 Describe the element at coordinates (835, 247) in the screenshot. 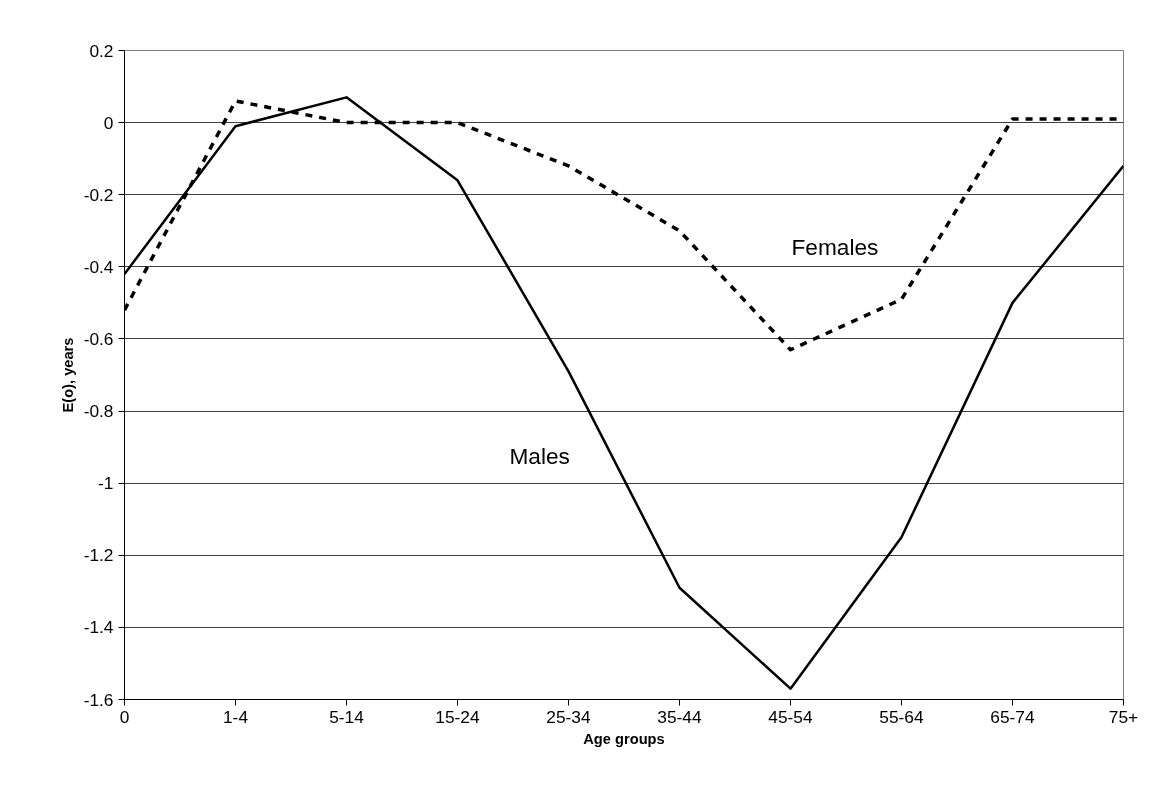

I see `series-label: Females` at that location.